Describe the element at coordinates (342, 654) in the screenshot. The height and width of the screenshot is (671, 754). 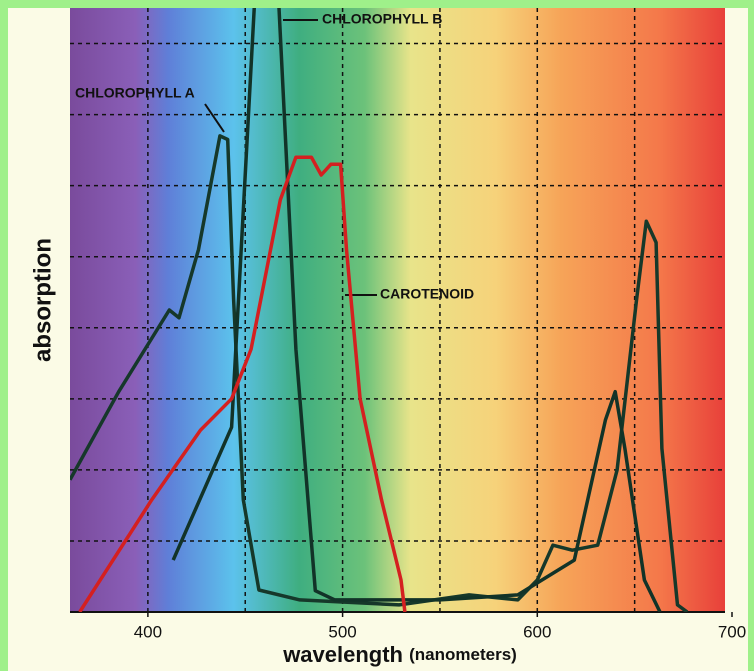
I see `x-axis-label-main: wavelength` at that location.